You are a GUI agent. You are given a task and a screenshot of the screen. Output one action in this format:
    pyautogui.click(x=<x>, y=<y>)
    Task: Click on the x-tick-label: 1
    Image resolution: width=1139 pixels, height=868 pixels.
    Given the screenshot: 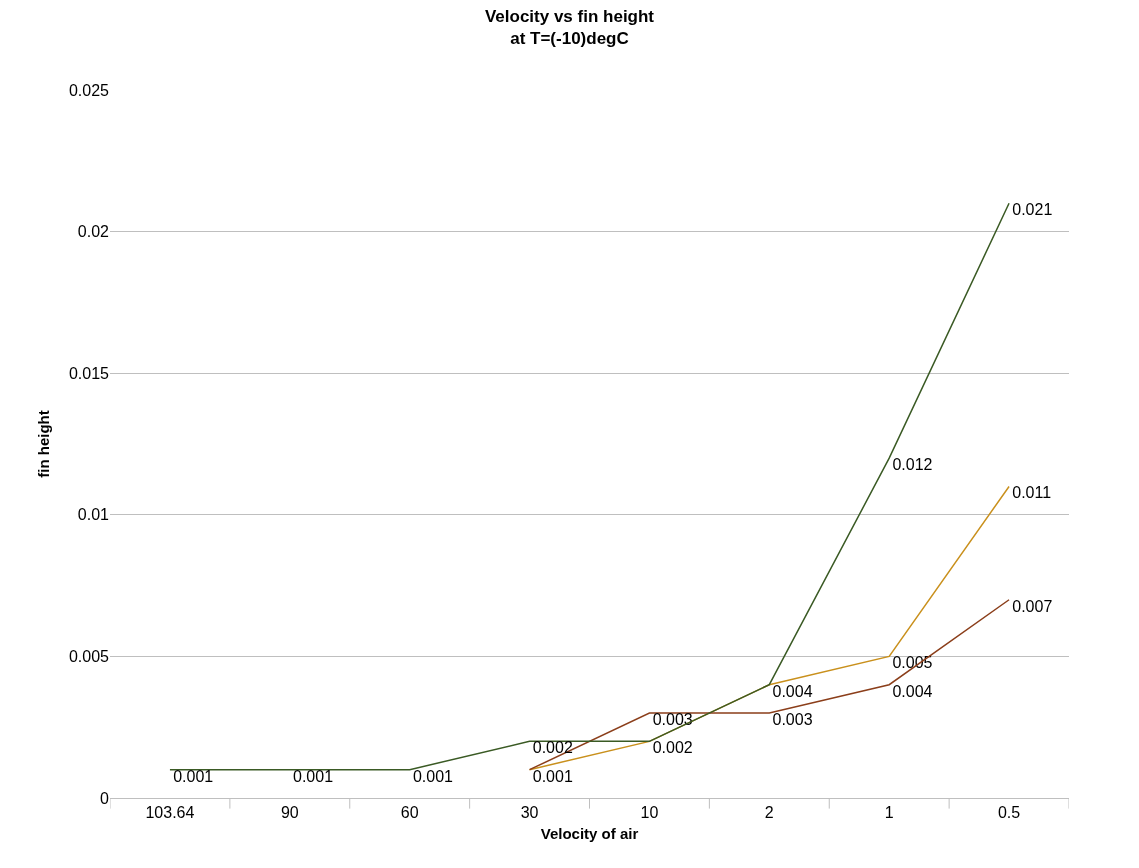 What is the action you would take?
    pyautogui.click(x=889, y=813)
    